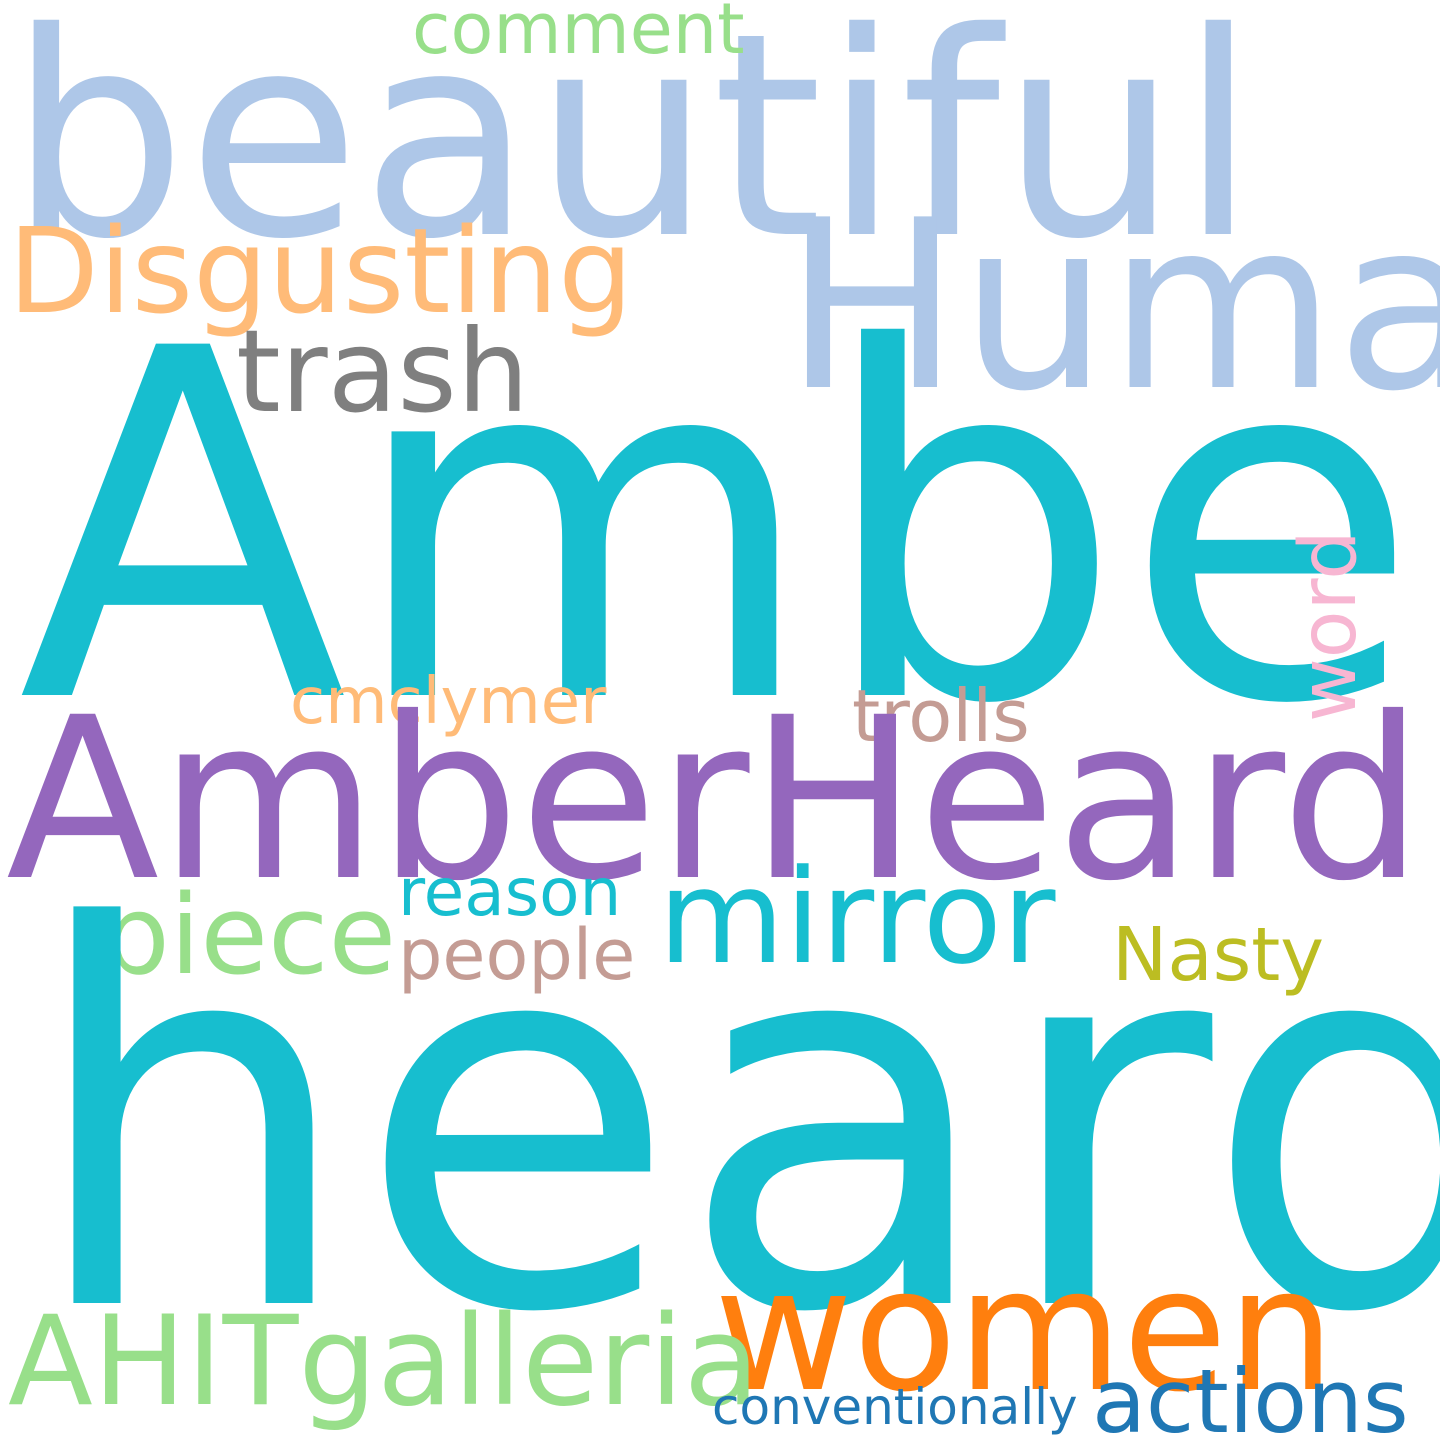 This screenshot has width=1440, height=1440. Describe the element at coordinates (1024, 1331) in the screenshot. I see `word-women: women` at that location.